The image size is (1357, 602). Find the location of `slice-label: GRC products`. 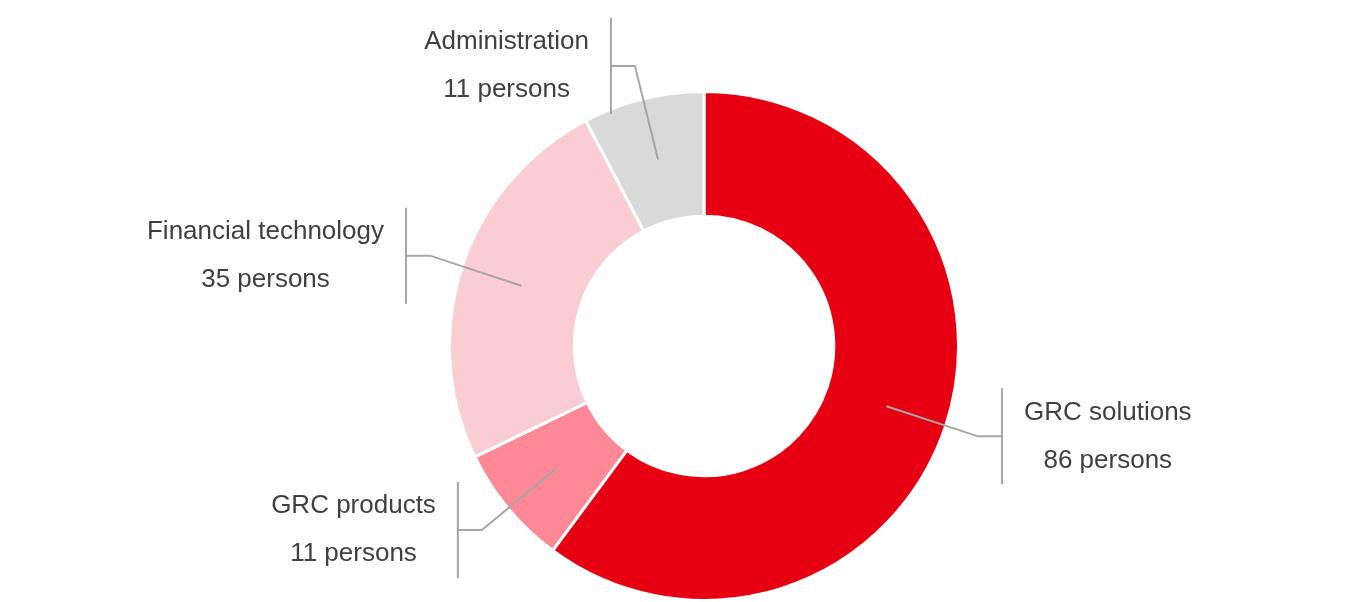

slice-label: GRC products is located at coordinates (353, 504).